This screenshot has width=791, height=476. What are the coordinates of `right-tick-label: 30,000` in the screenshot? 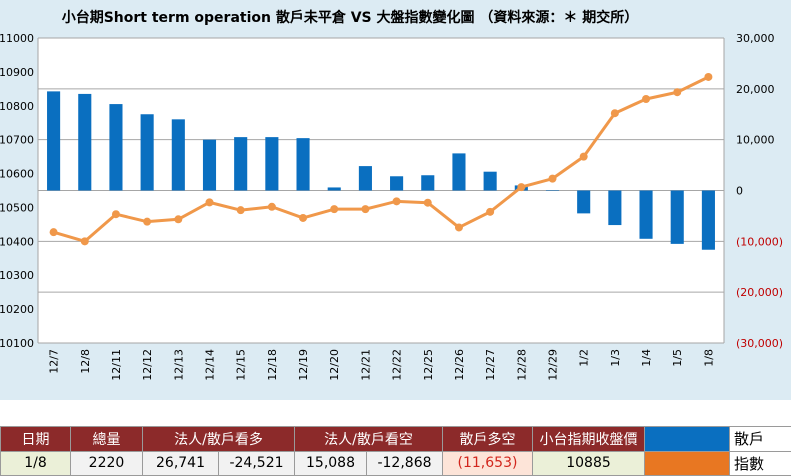 It's located at (755, 38).